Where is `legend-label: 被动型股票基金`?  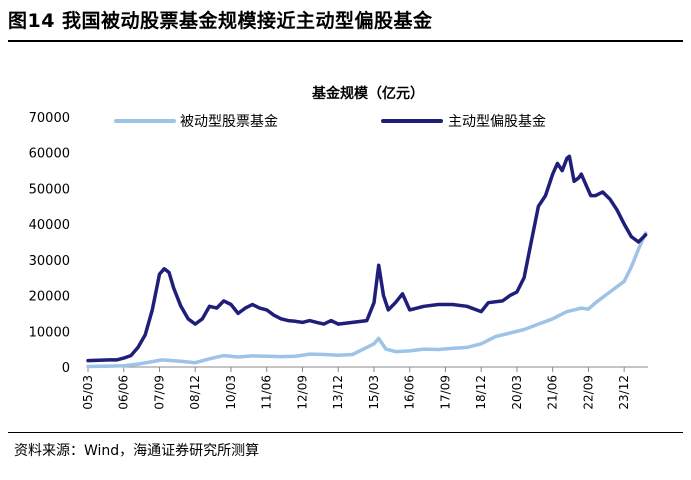
legend-label: 被动型股票基金 is located at coordinates (229, 121).